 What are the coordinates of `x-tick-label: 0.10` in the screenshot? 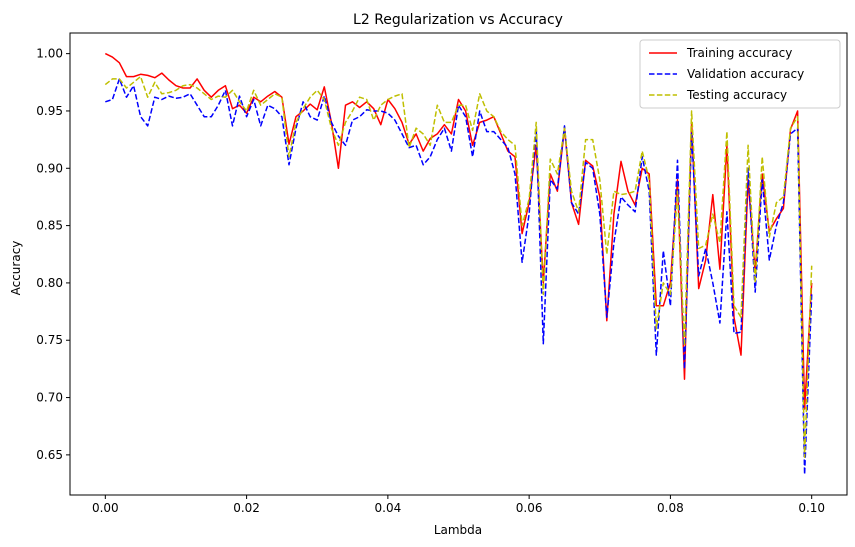 It's located at (811, 508).